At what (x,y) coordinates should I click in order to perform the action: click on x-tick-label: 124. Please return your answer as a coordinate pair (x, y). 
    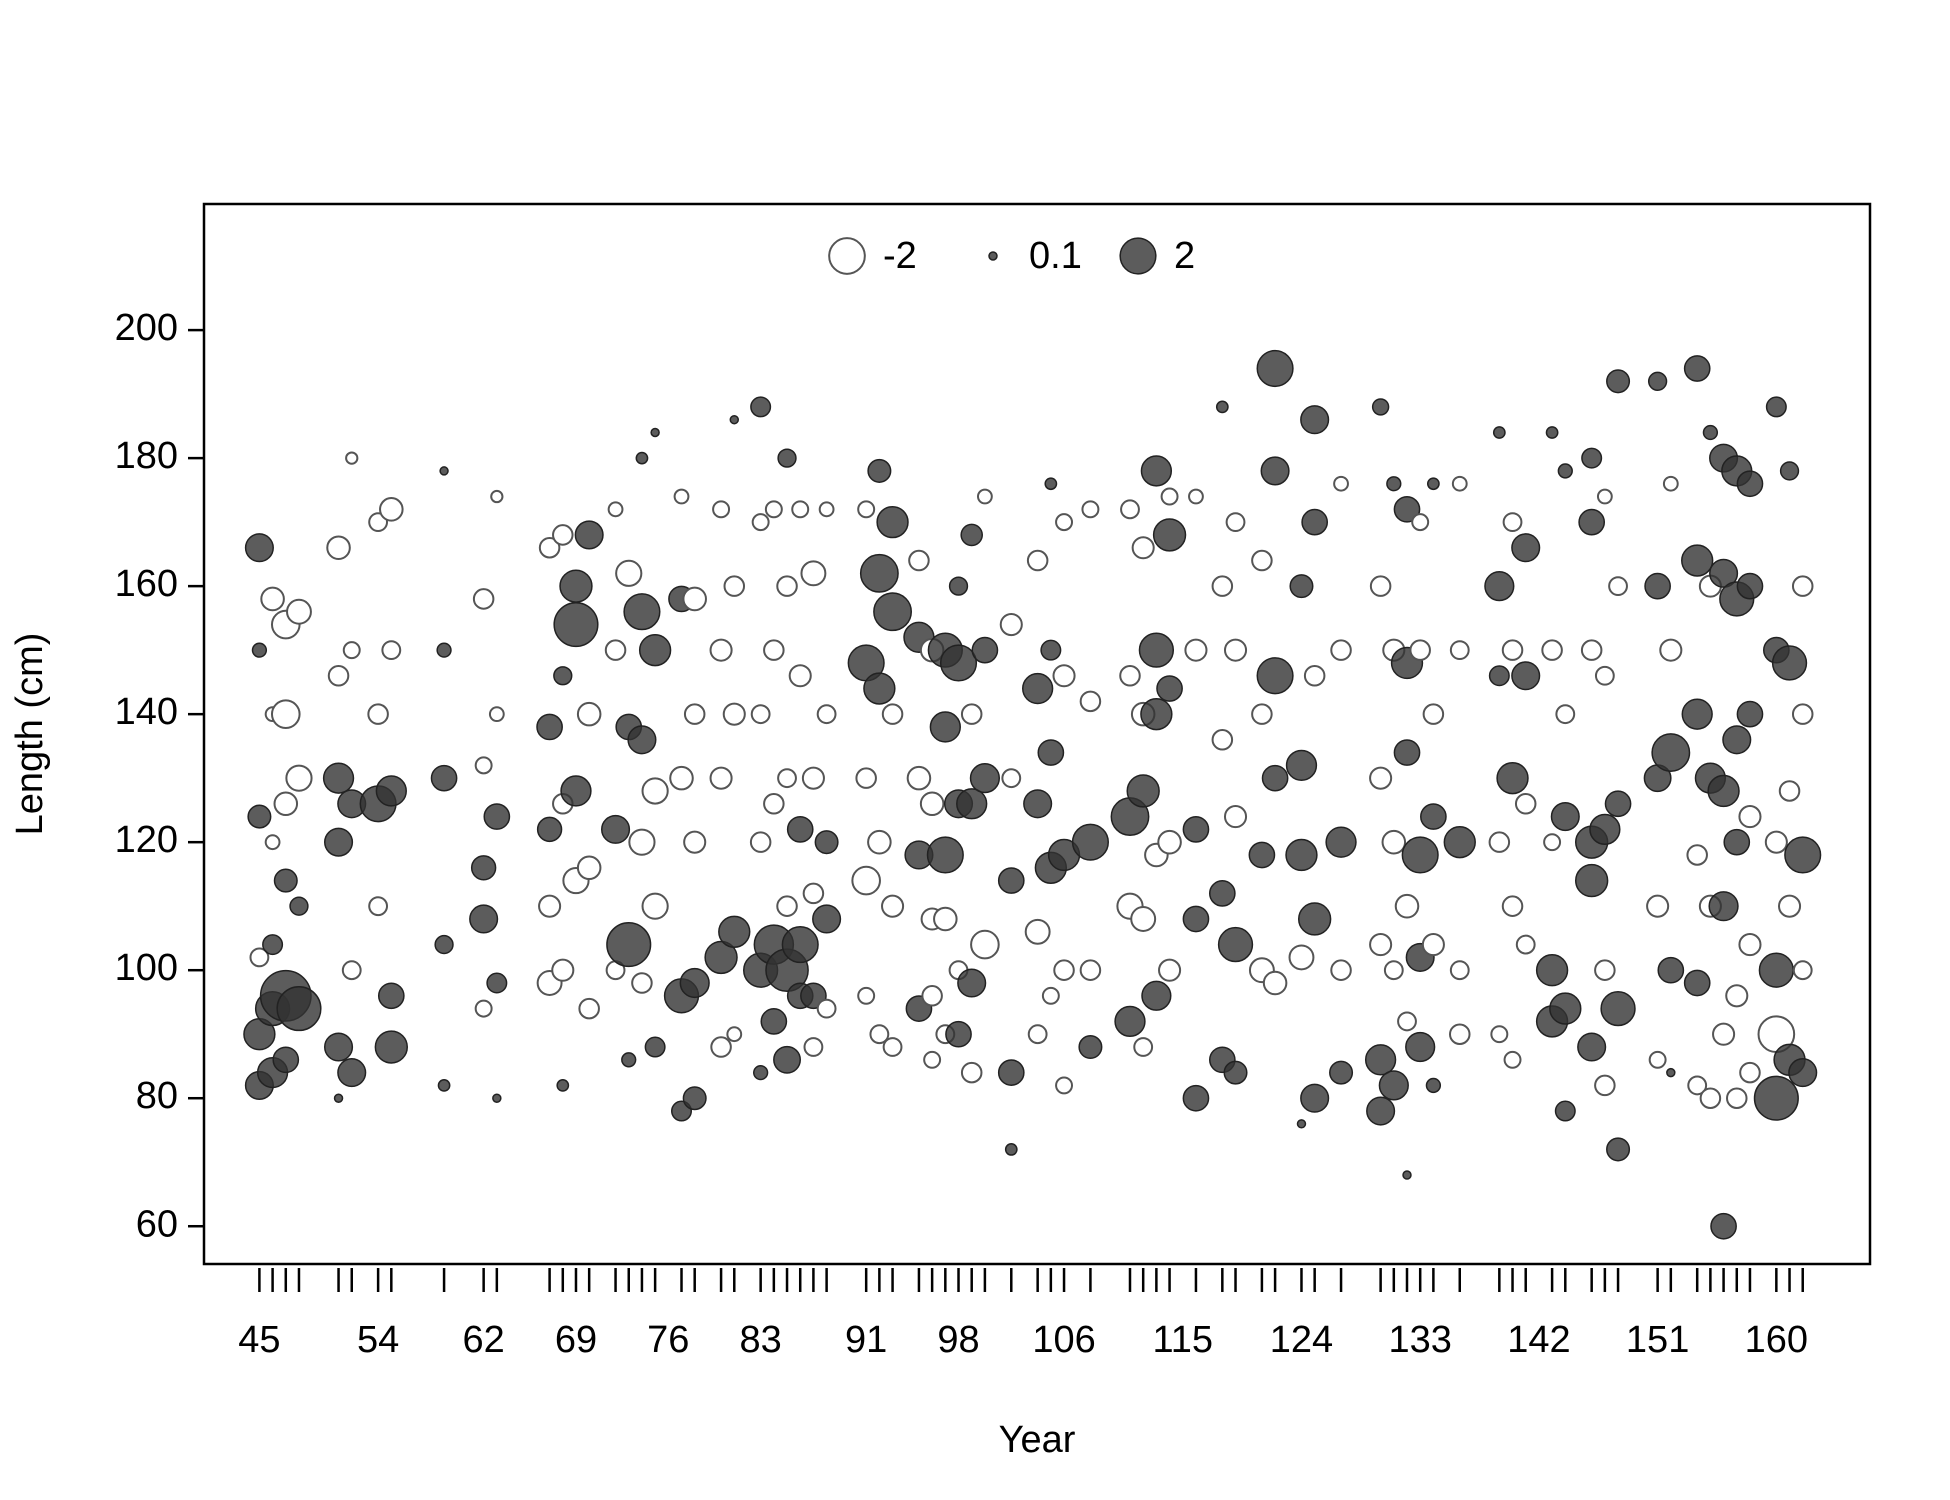
    Looking at the image, I should click on (1301, 1340).